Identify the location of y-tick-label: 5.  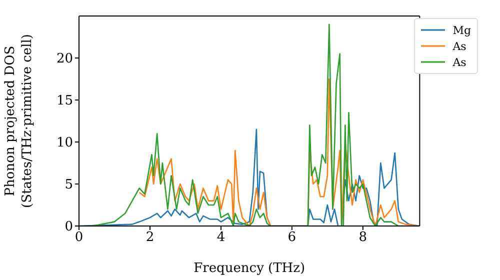
(68, 185).